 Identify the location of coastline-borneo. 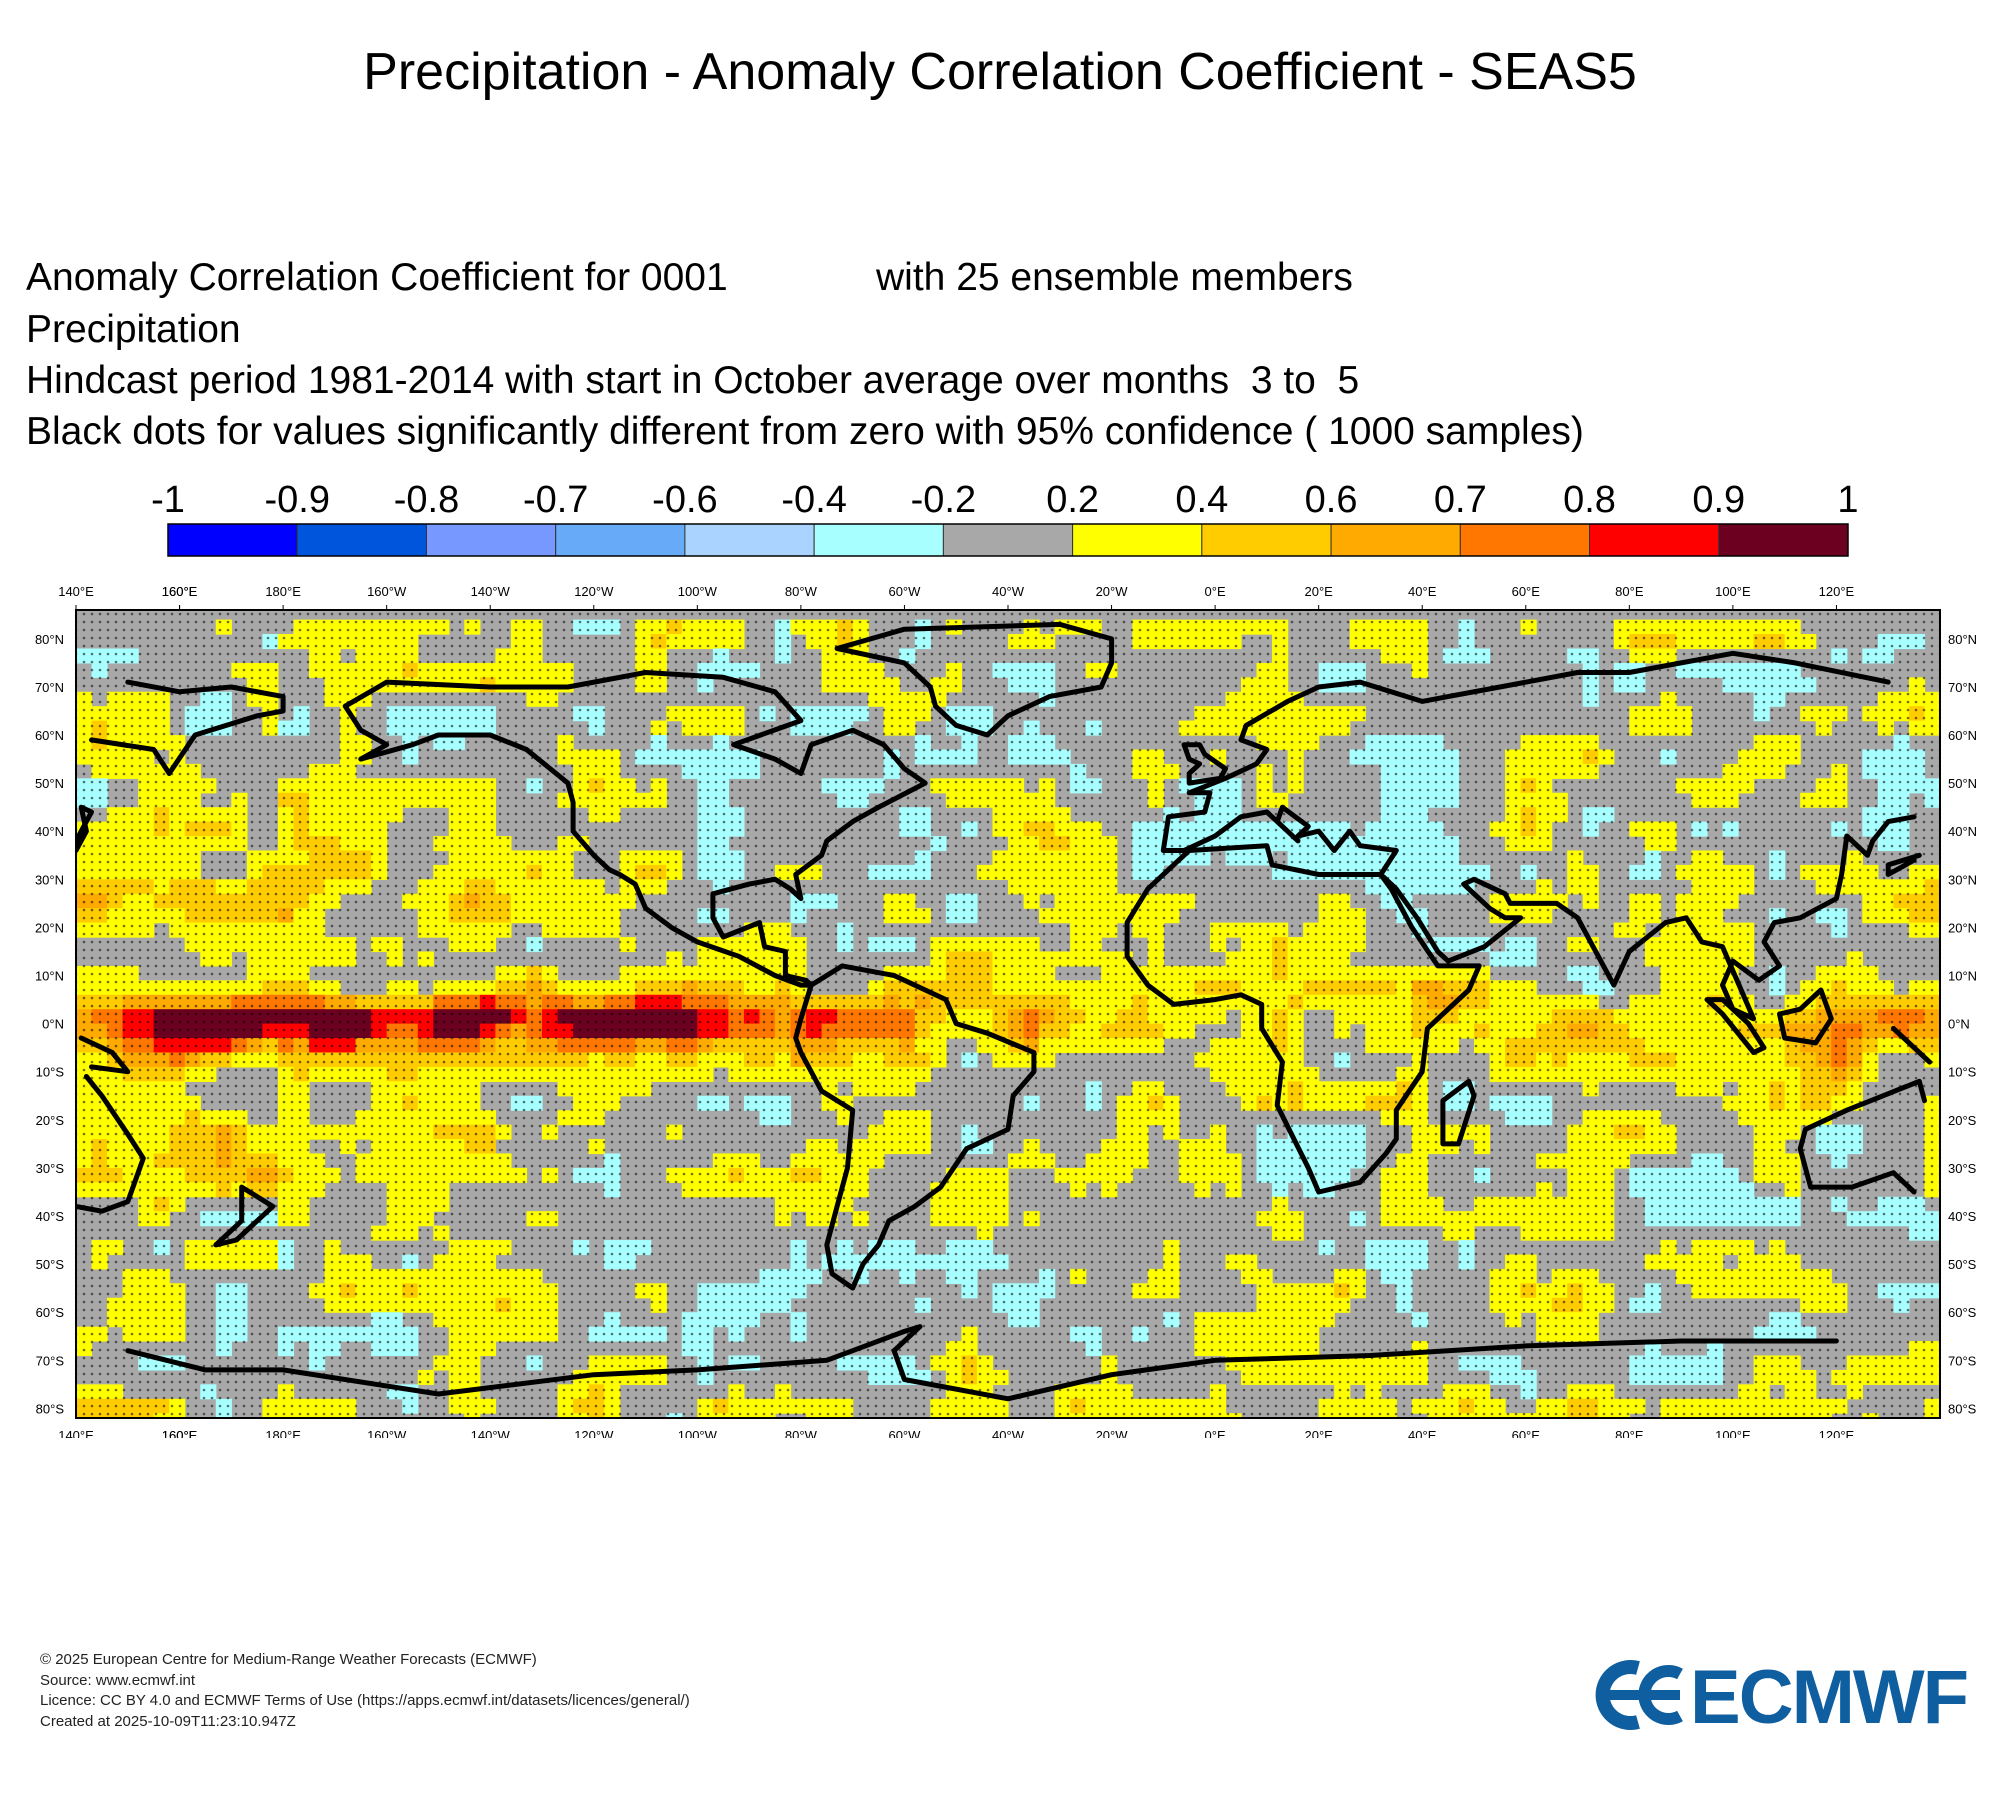
(1805, 1016).